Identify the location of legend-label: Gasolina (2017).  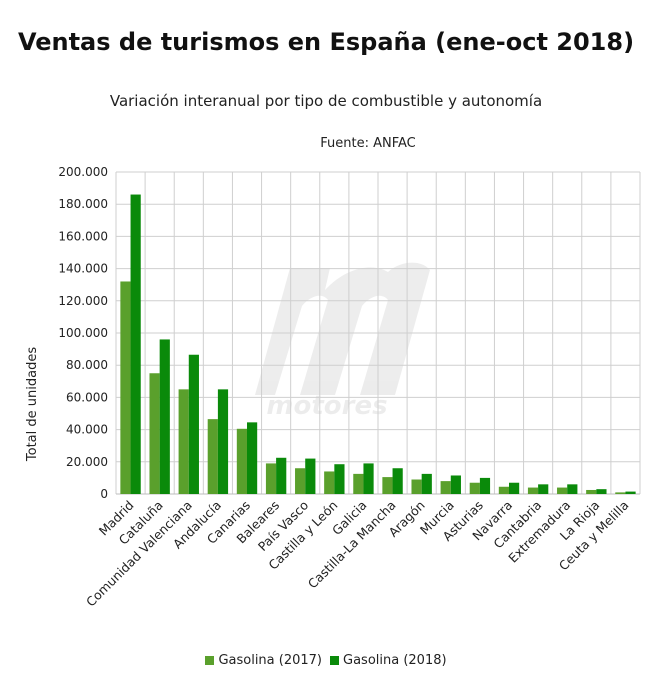
(270, 660).